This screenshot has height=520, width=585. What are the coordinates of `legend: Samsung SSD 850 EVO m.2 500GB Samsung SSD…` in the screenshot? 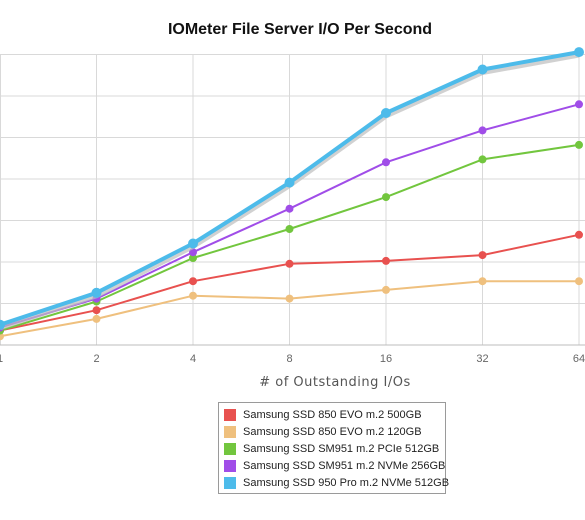 It's located at (333, 448).